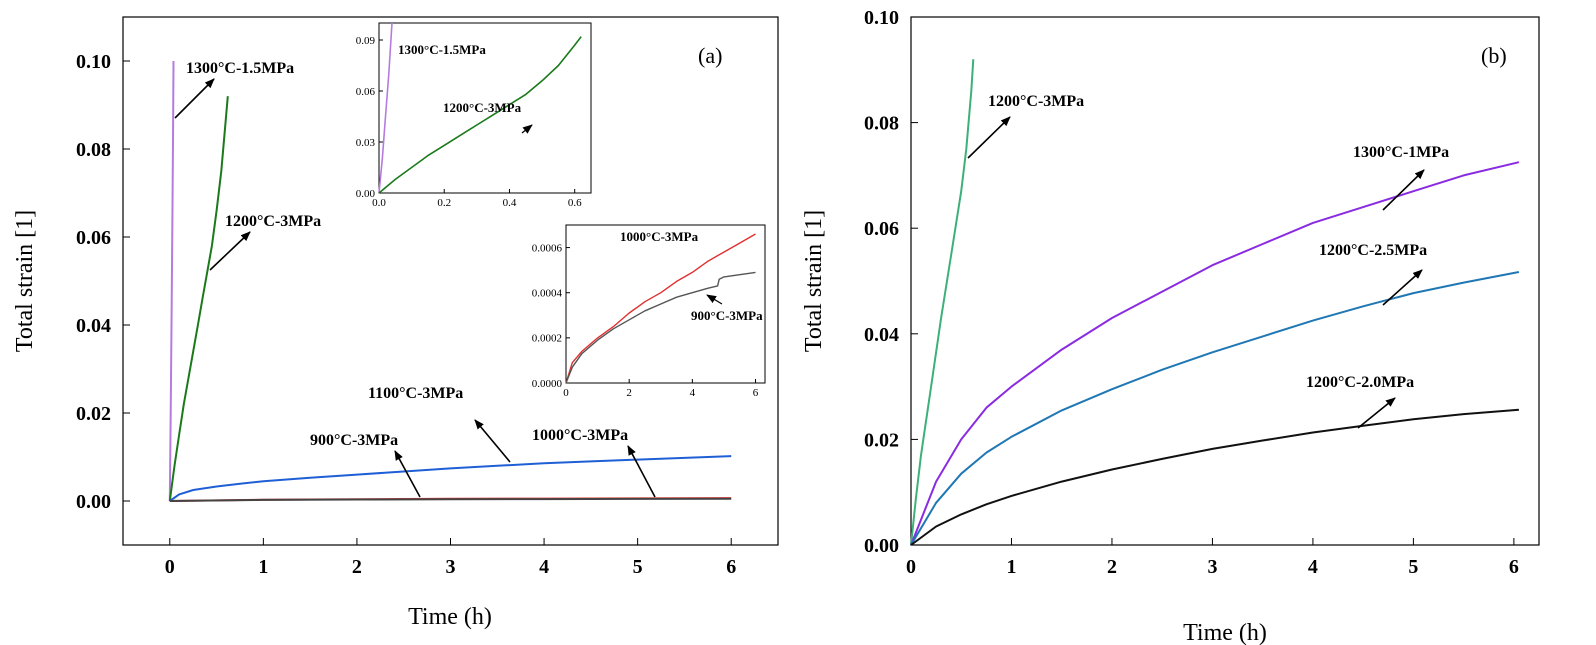 The image size is (1596, 645). I want to click on label-1000c-3mpa: 1000°C-3MPa, so click(580, 435).